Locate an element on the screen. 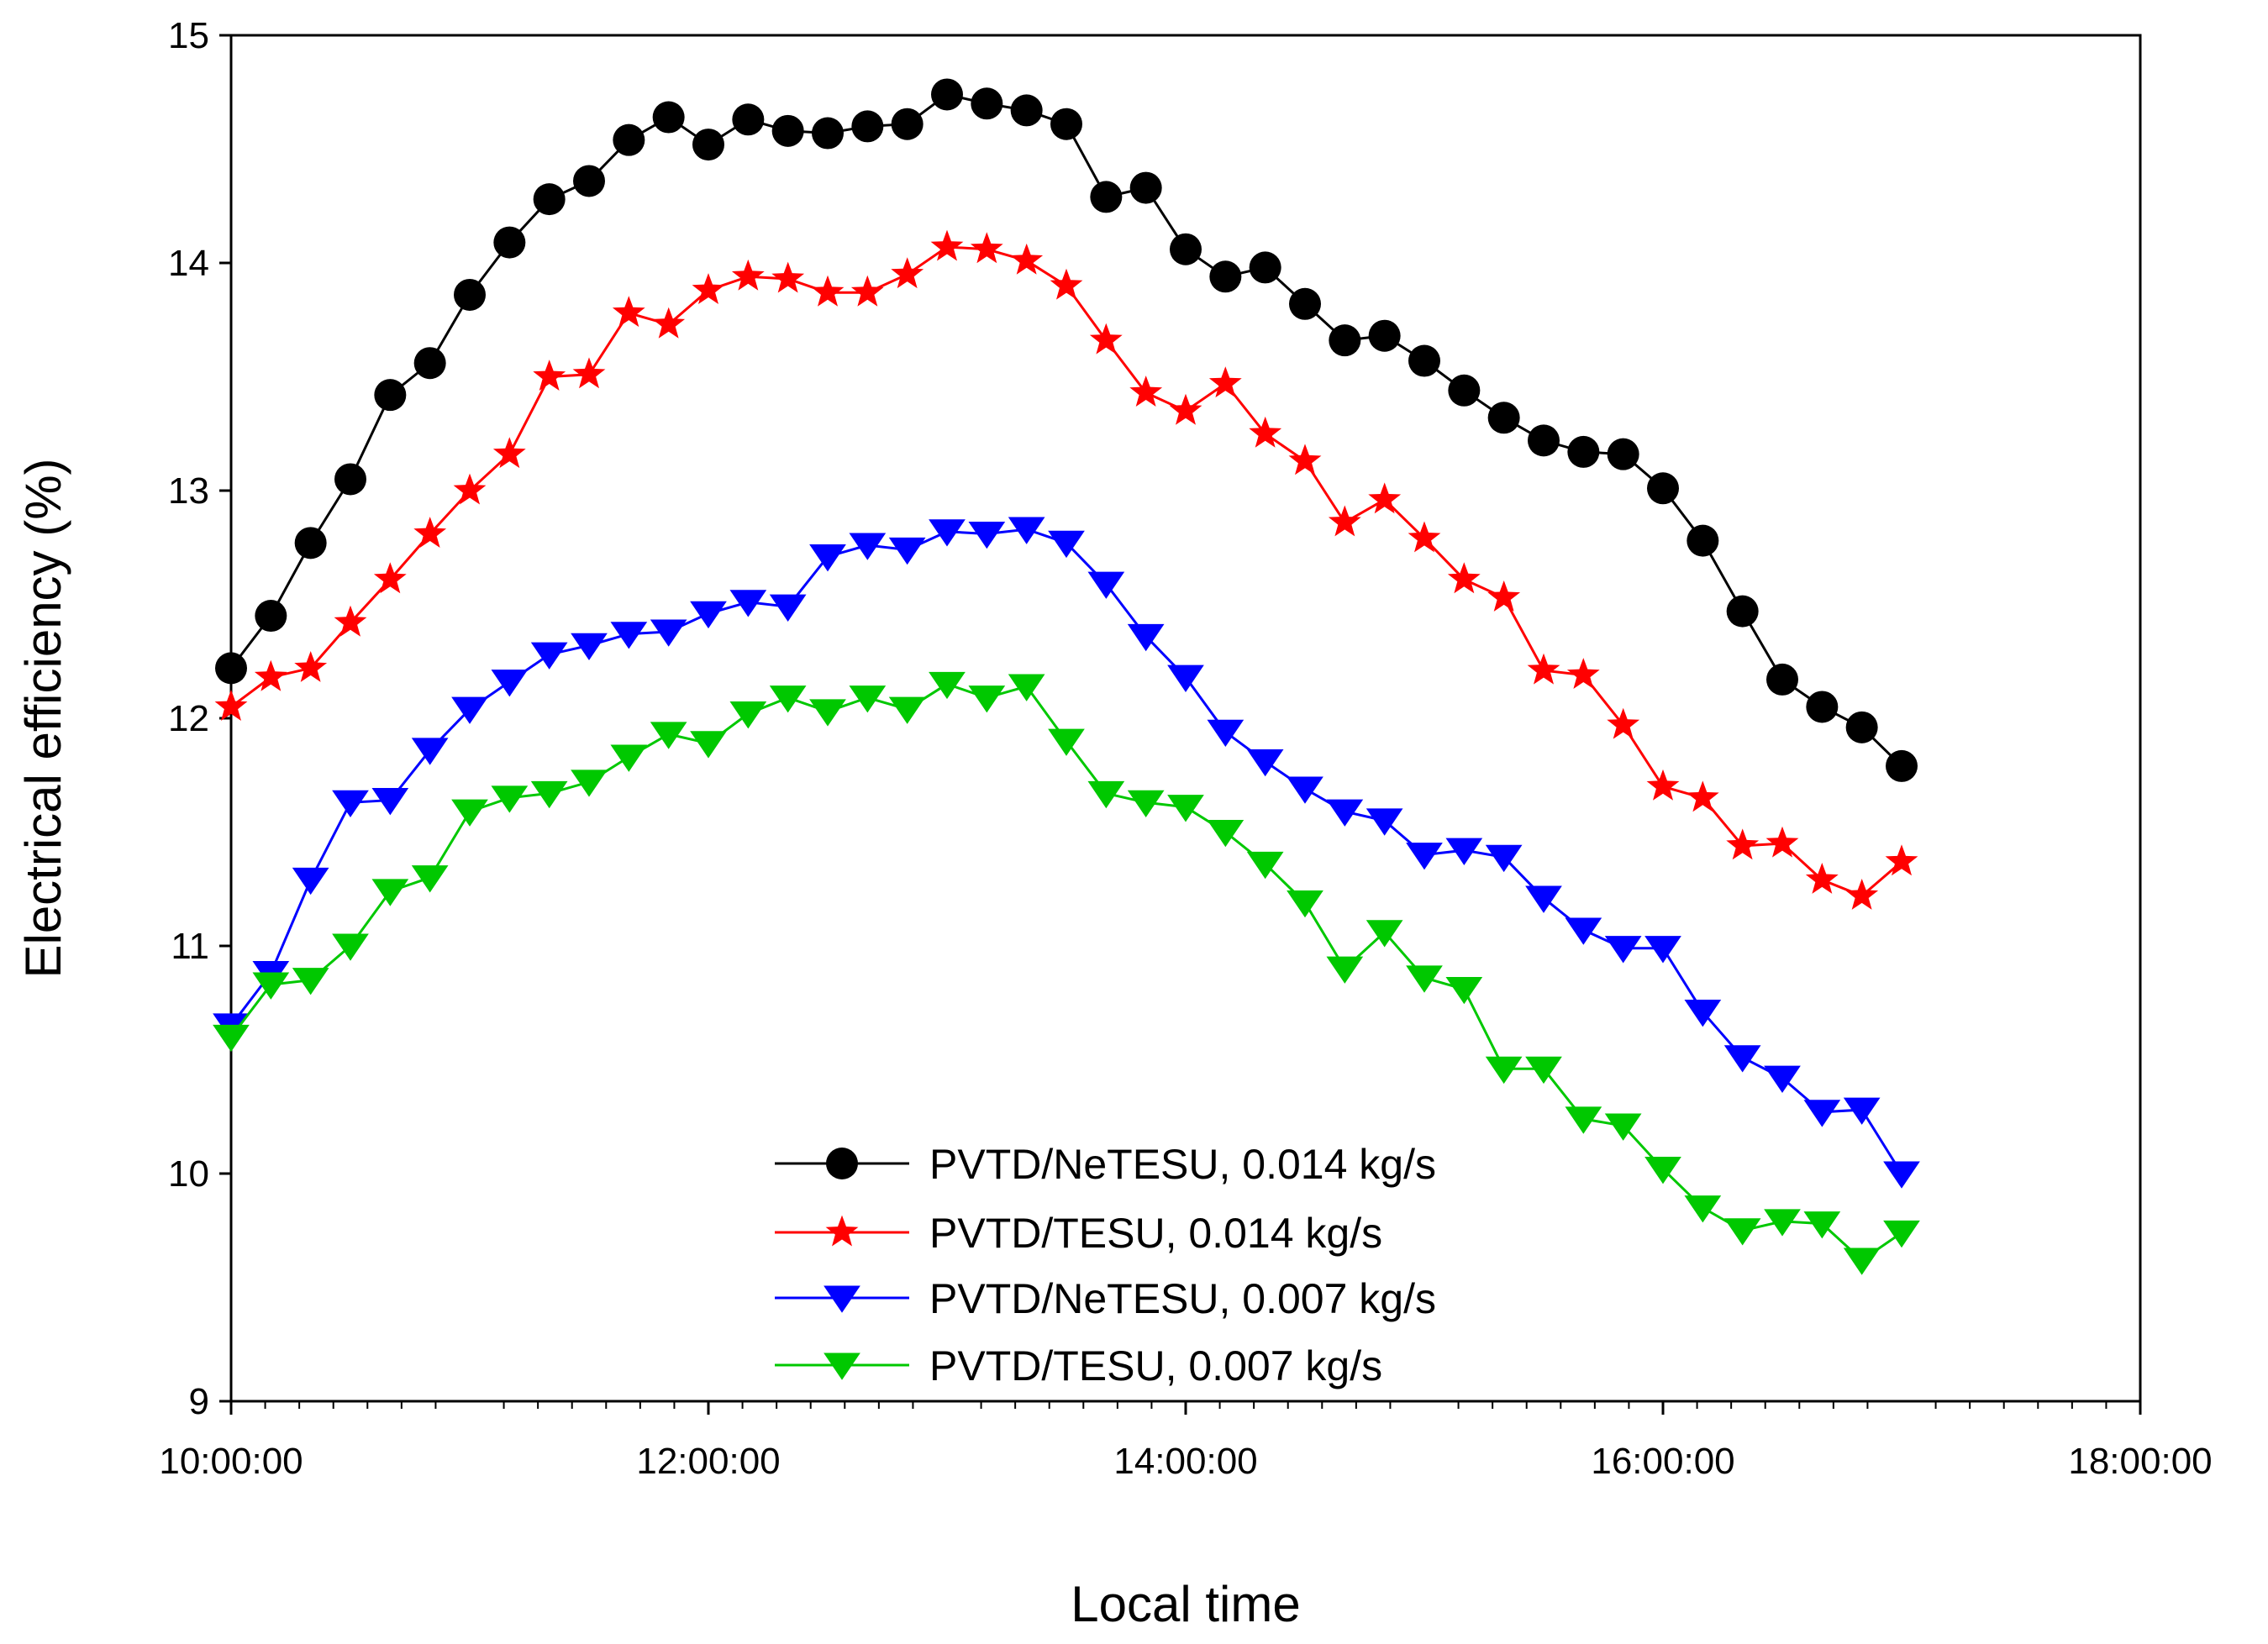  legend-item: PVTD/NeTESU, 0.007 kg/s is located at coordinates (1105, 1298).